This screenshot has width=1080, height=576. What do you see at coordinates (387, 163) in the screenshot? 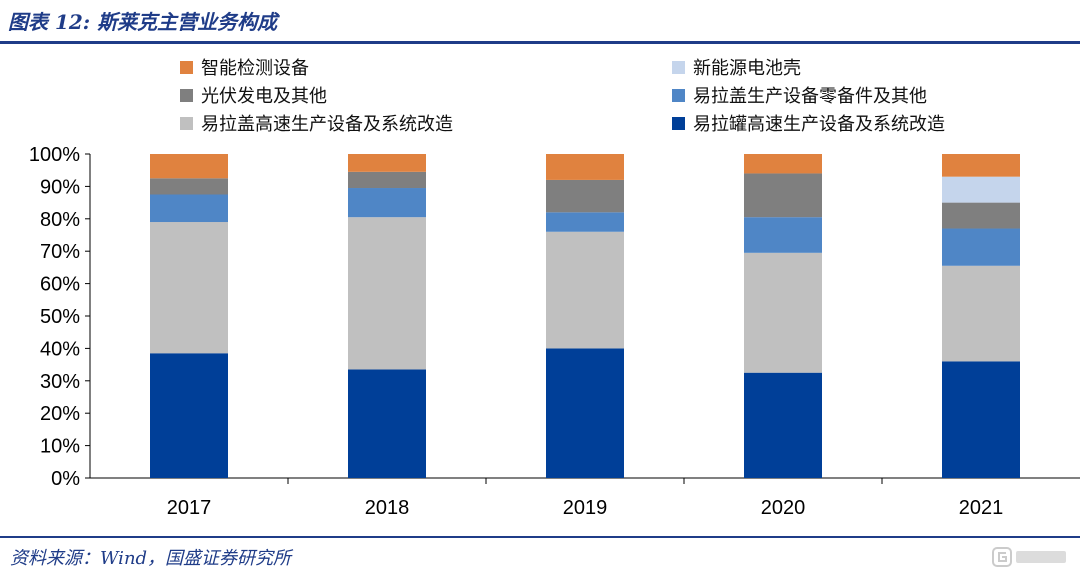
I see `bar-segment-2018-s5` at bounding box center [387, 163].